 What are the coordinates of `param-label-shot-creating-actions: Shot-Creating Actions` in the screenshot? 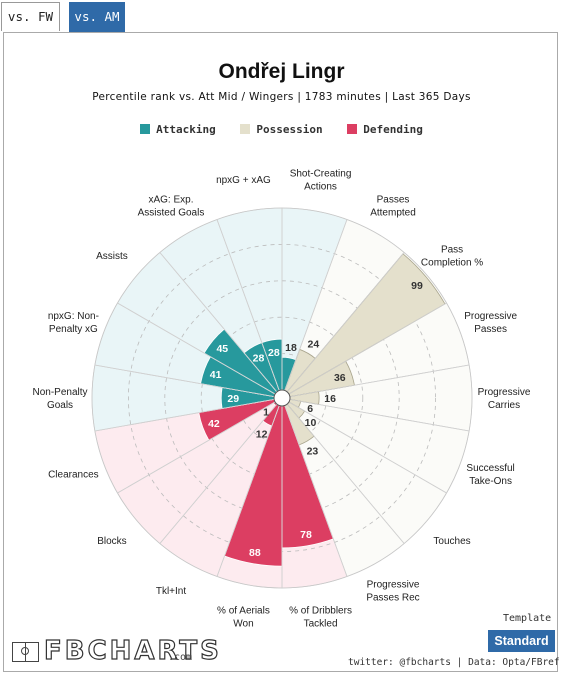 It's located at (321, 180).